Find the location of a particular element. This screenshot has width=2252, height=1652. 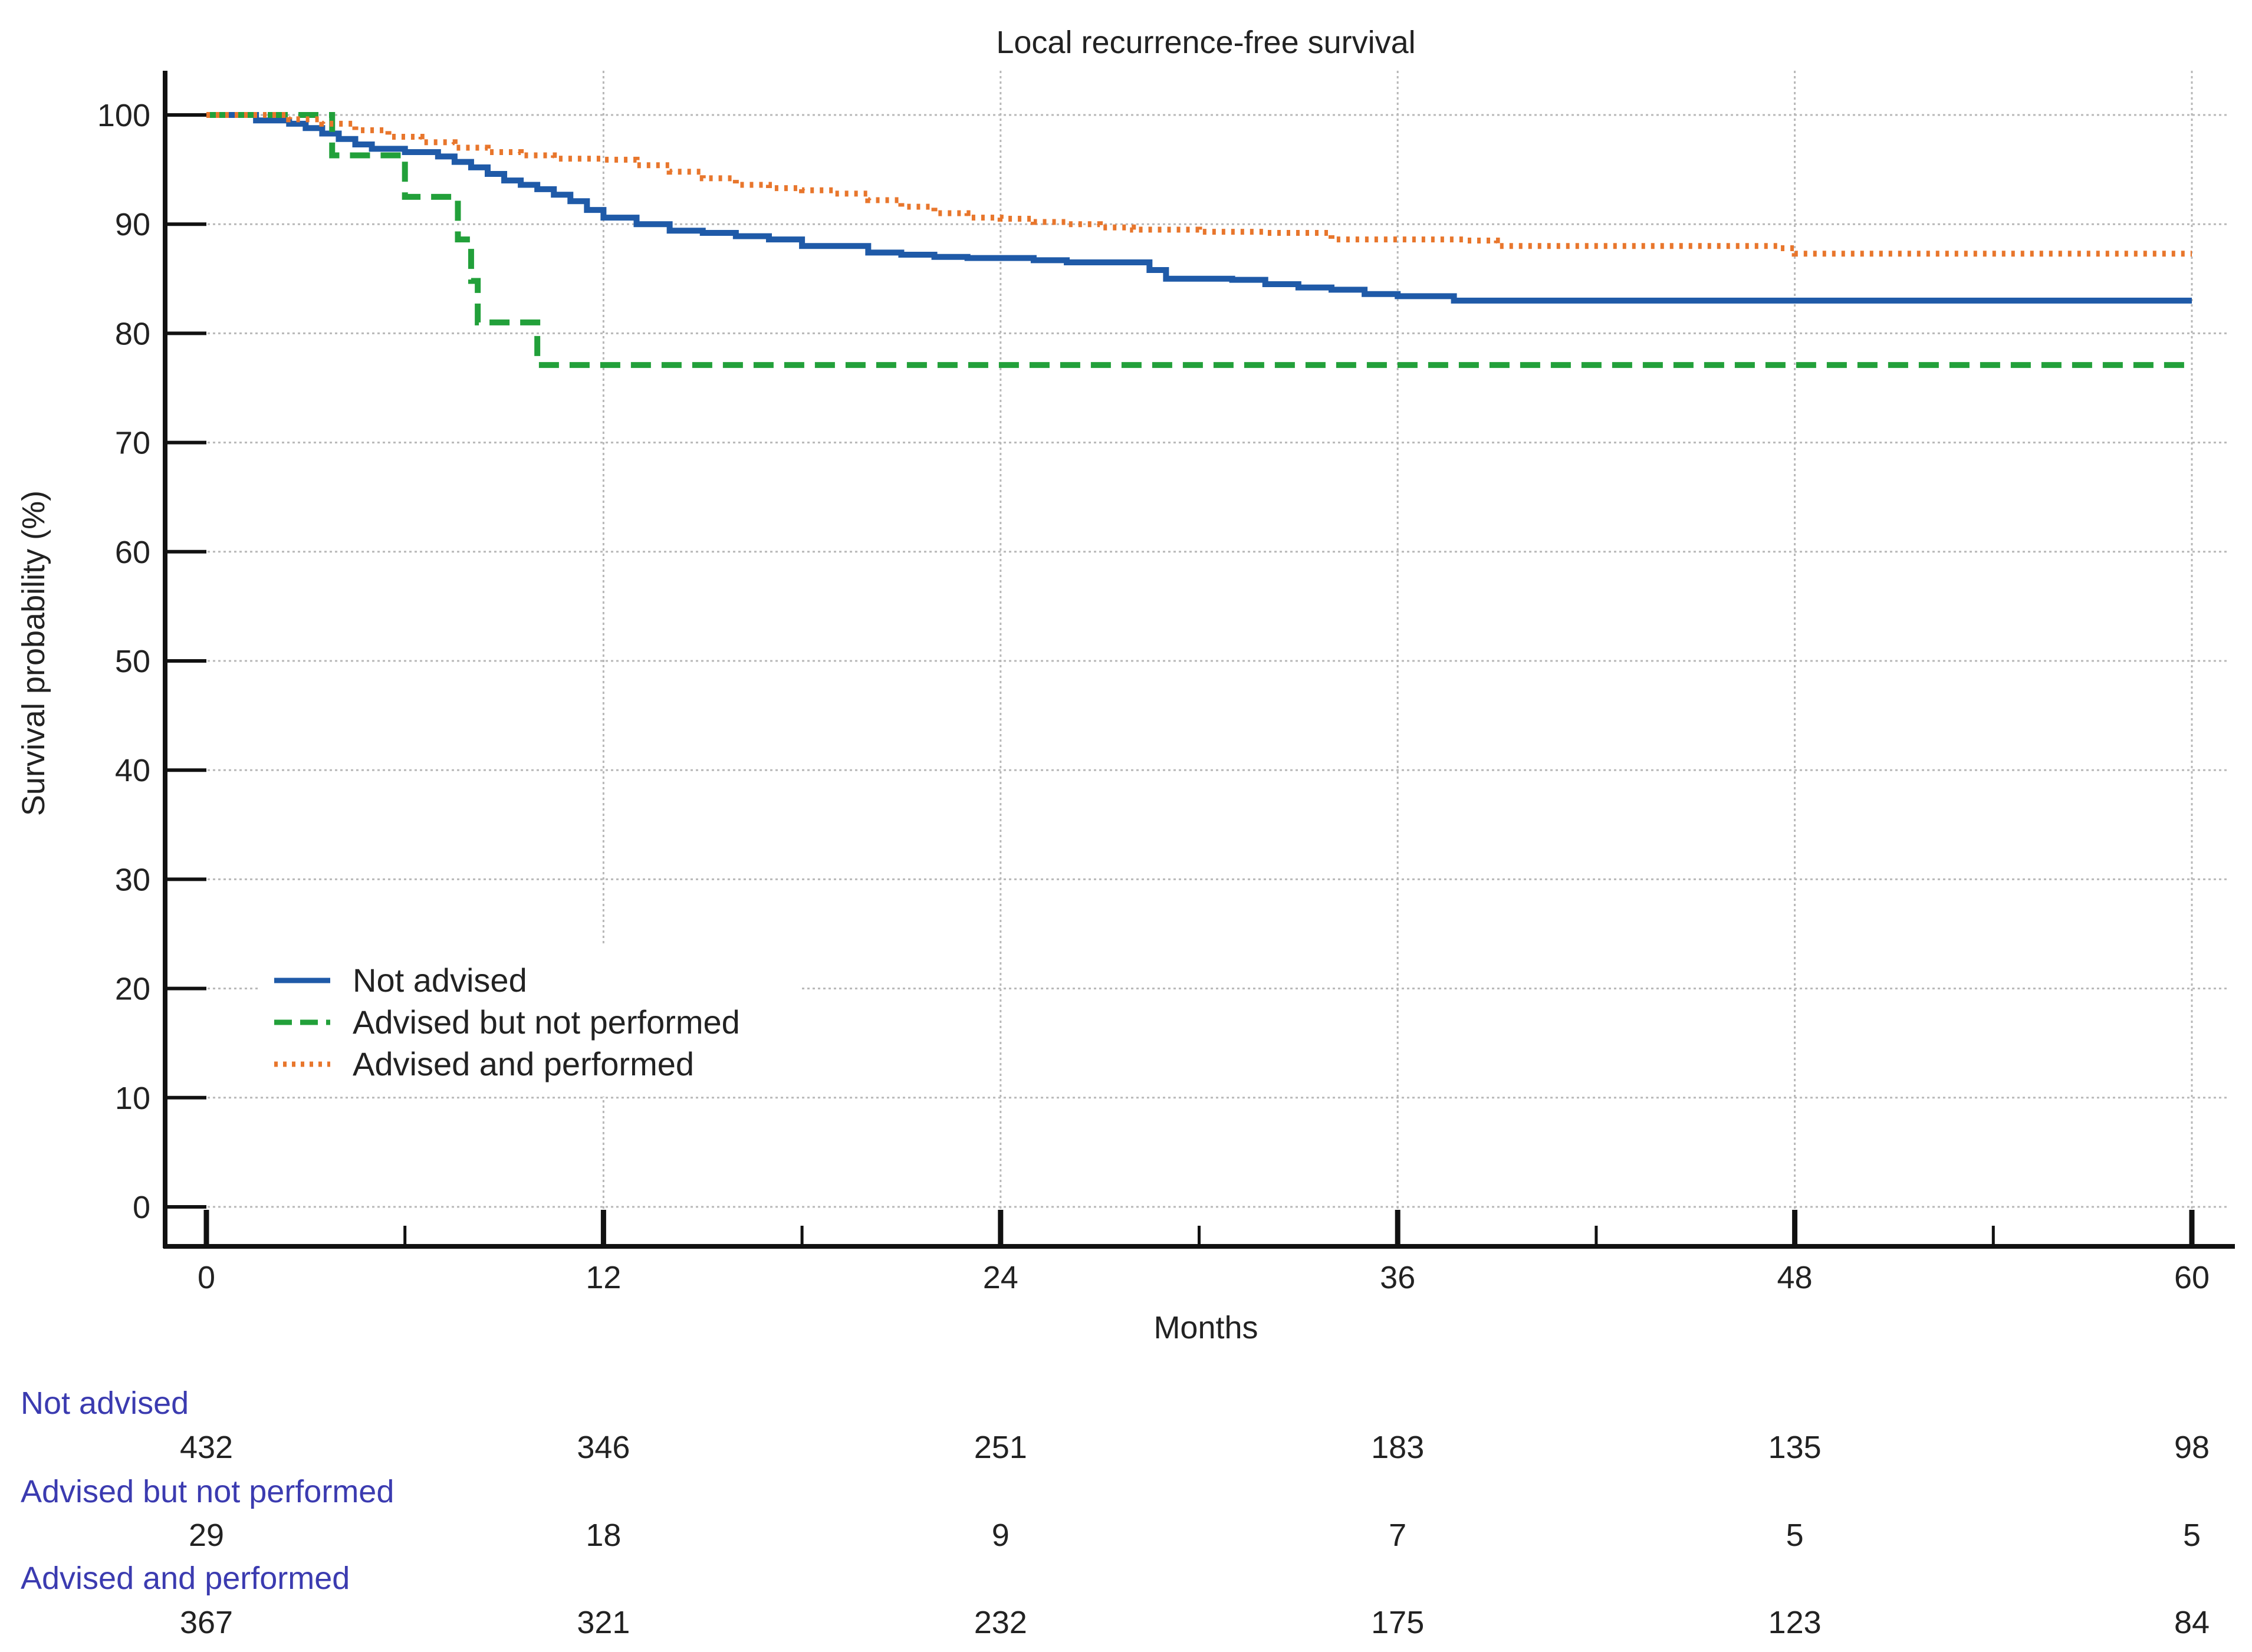

risk-value: 9 is located at coordinates (1001, 1536).